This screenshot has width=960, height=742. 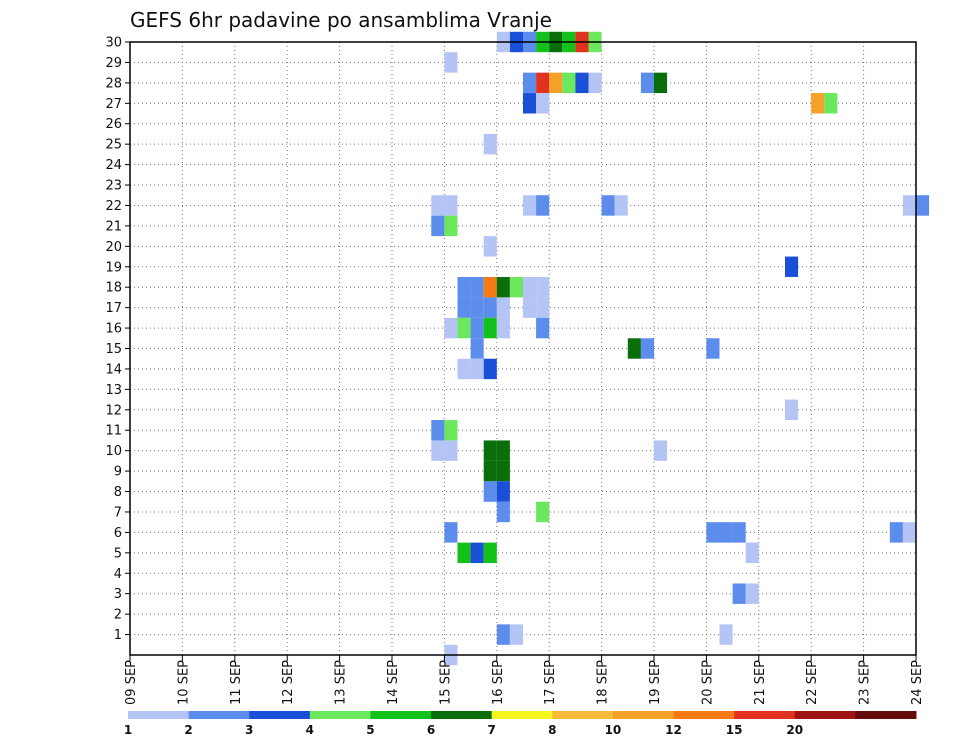 What do you see at coordinates (498, 682) in the screenshot?
I see `x-tick-label: 16 SEP` at bounding box center [498, 682].